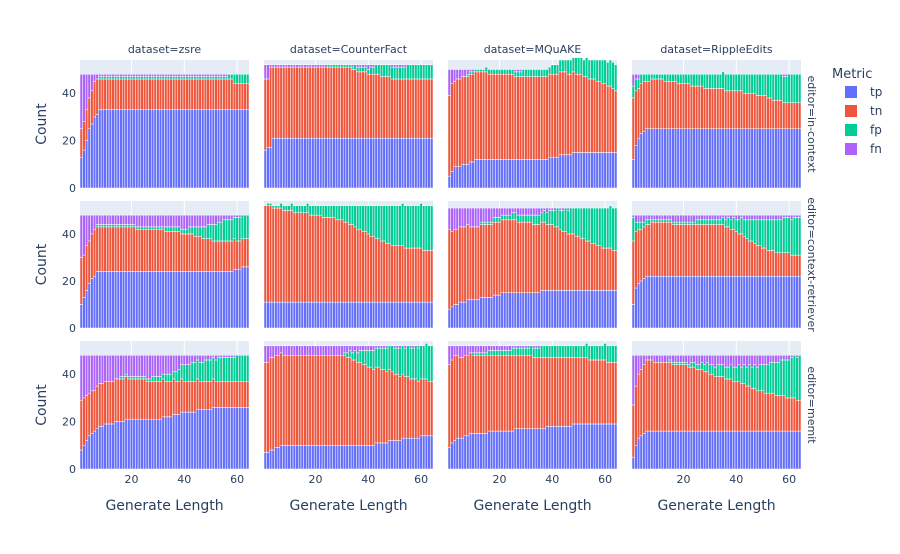 Image resolution: width=900 pixels, height=554 pixels. I want to click on bar-tn-r0c1-x30, so click(342, 102).